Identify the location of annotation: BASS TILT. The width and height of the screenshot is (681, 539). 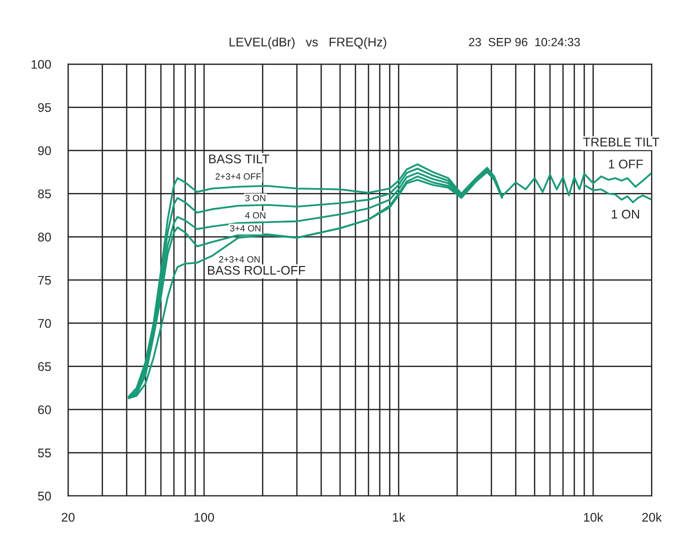
(239, 159).